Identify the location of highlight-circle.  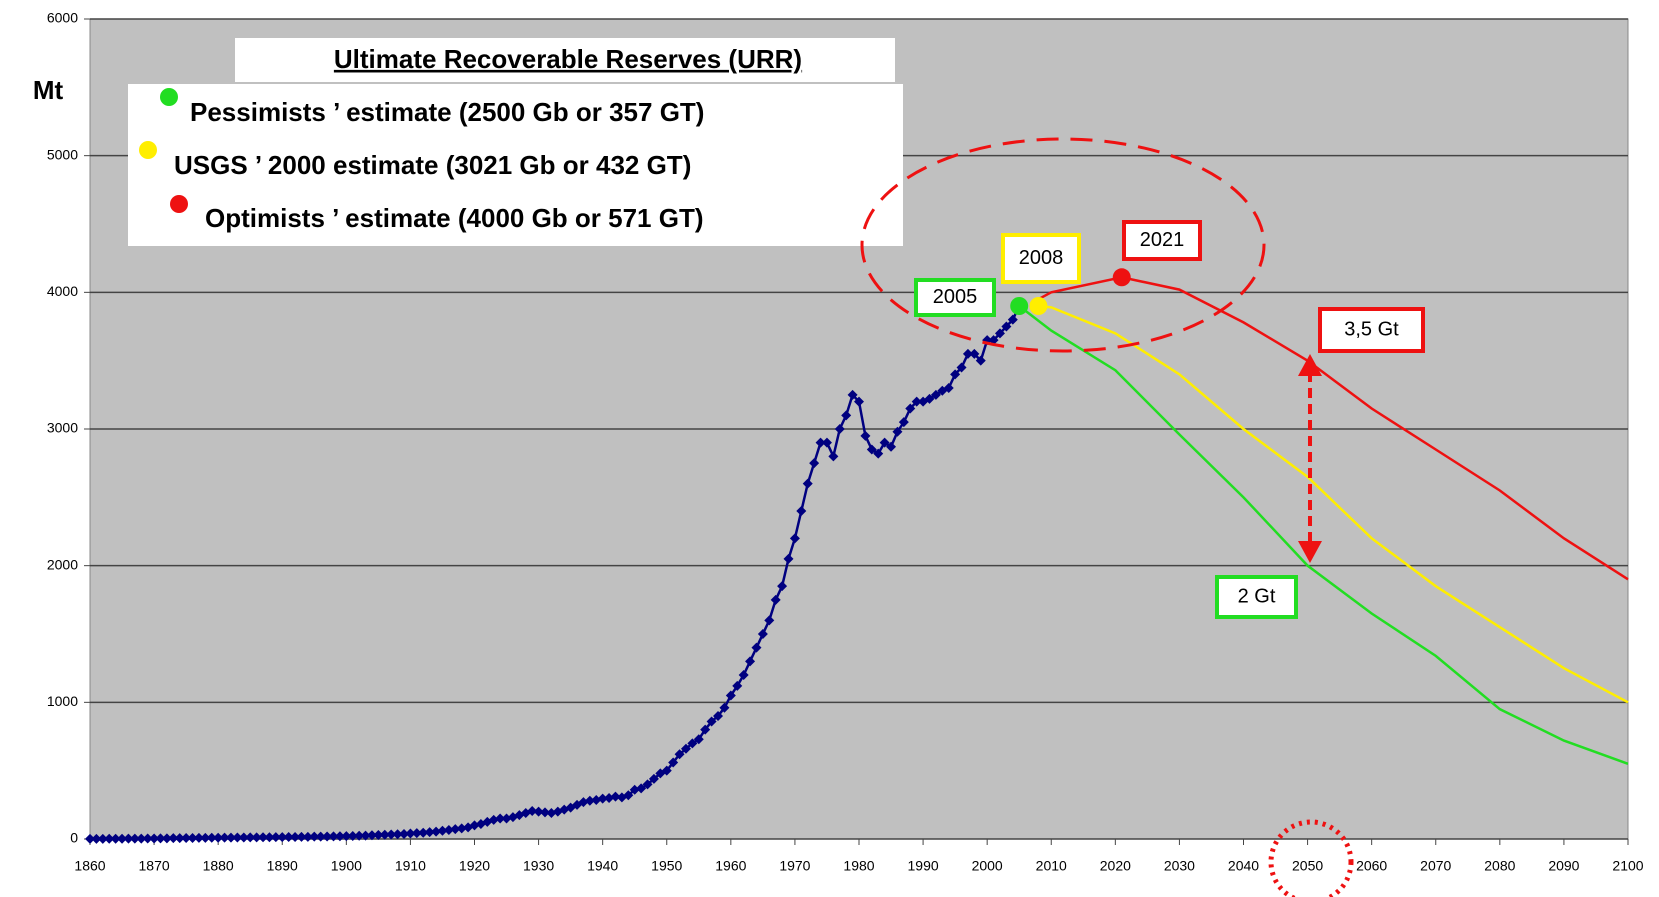
(1311, 858).